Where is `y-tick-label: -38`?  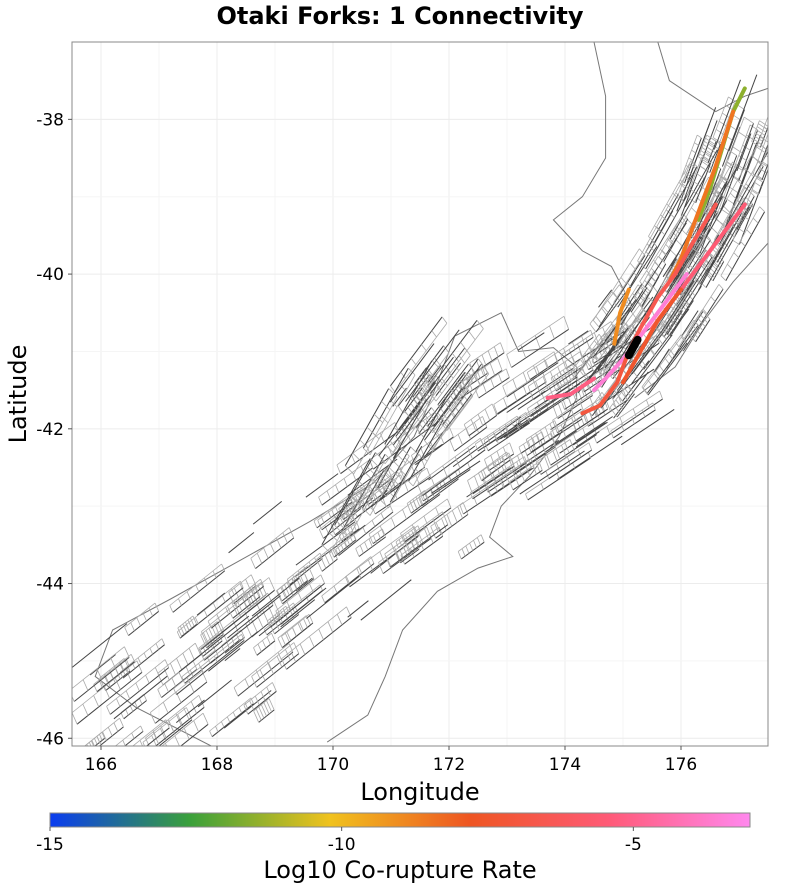 y-tick-label: -38 is located at coordinates (50, 120).